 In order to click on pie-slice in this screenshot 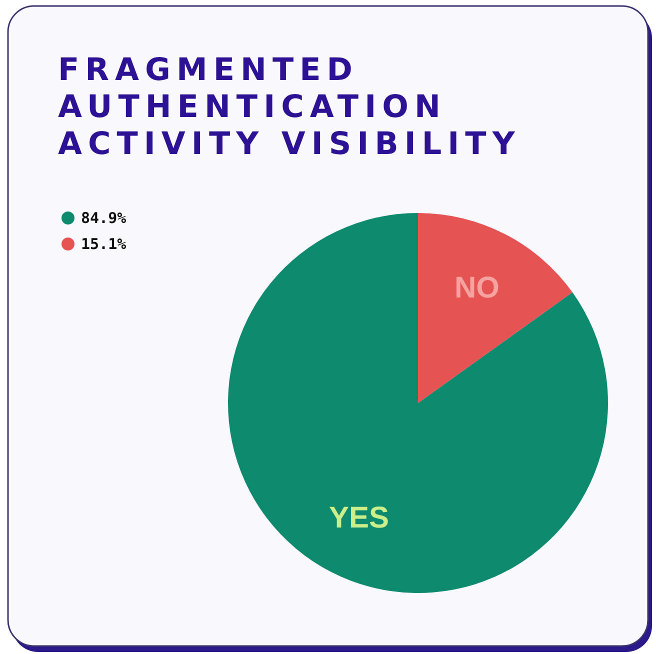, I will do `click(495, 308)`.